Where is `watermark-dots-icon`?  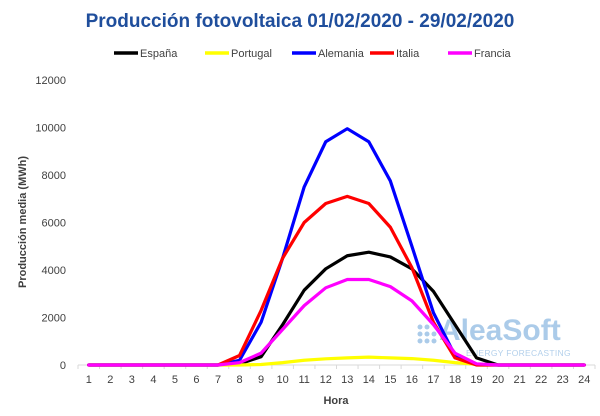 watermark-dots-icon is located at coordinates (427, 334).